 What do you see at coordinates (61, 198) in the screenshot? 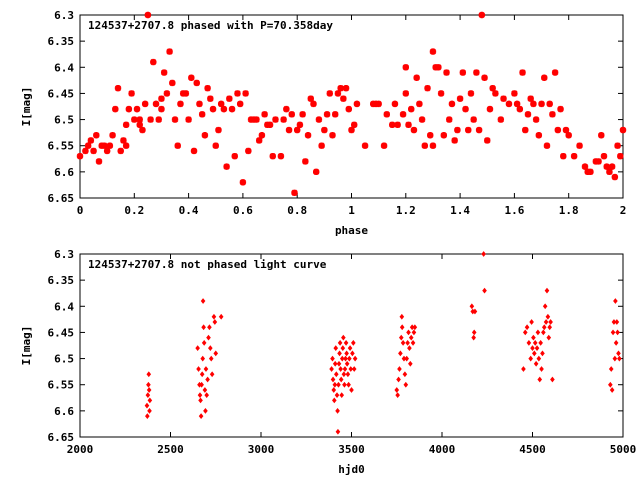
I see `y-tick-label: 6.65` at bounding box center [61, 198].